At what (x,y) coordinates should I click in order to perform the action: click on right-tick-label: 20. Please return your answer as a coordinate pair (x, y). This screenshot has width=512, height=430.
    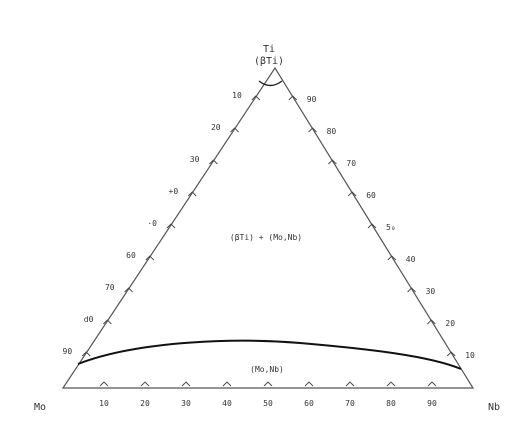
    Looking at the image, I should click on (450, 323).